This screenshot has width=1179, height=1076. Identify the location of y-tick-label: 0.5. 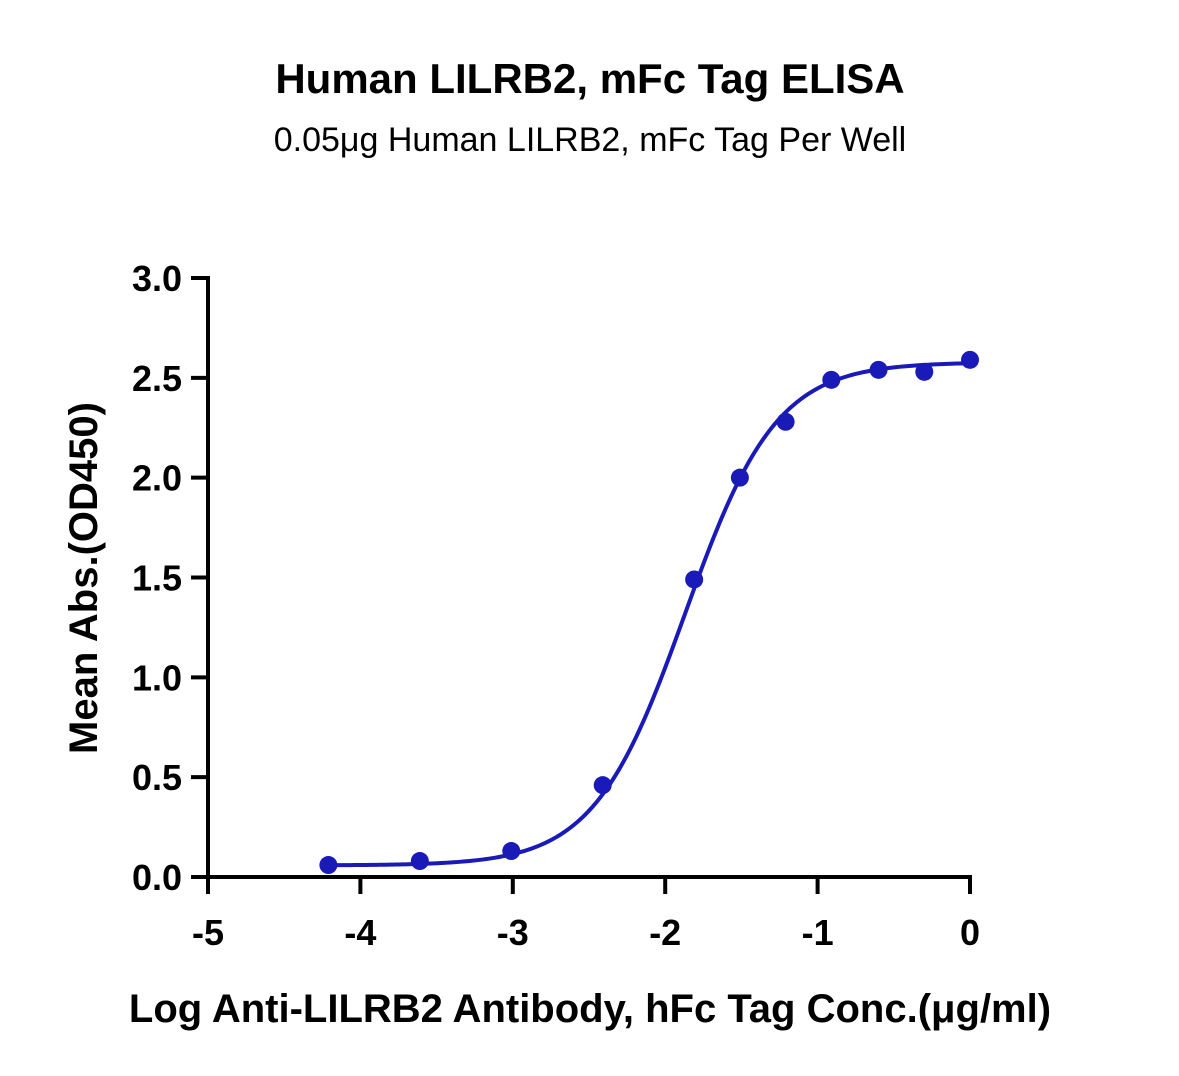
(157, 777).